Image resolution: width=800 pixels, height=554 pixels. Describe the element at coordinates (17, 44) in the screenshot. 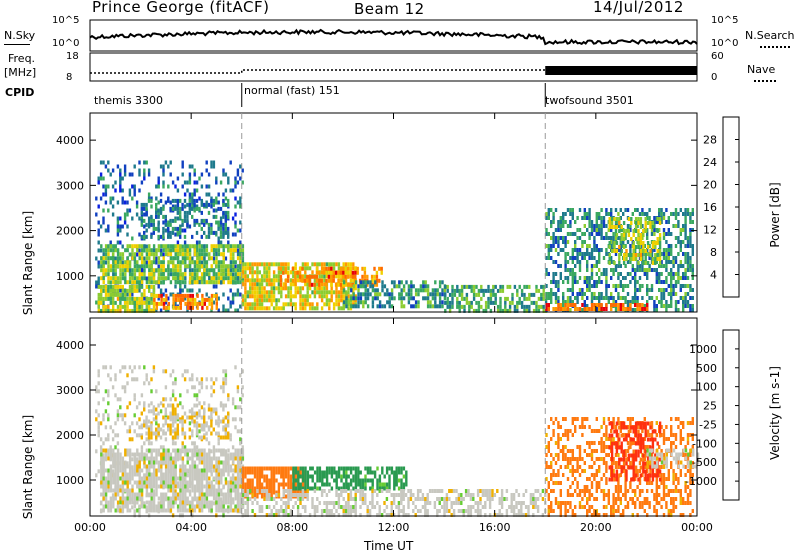

I see `nsky-legend-line` at that location.